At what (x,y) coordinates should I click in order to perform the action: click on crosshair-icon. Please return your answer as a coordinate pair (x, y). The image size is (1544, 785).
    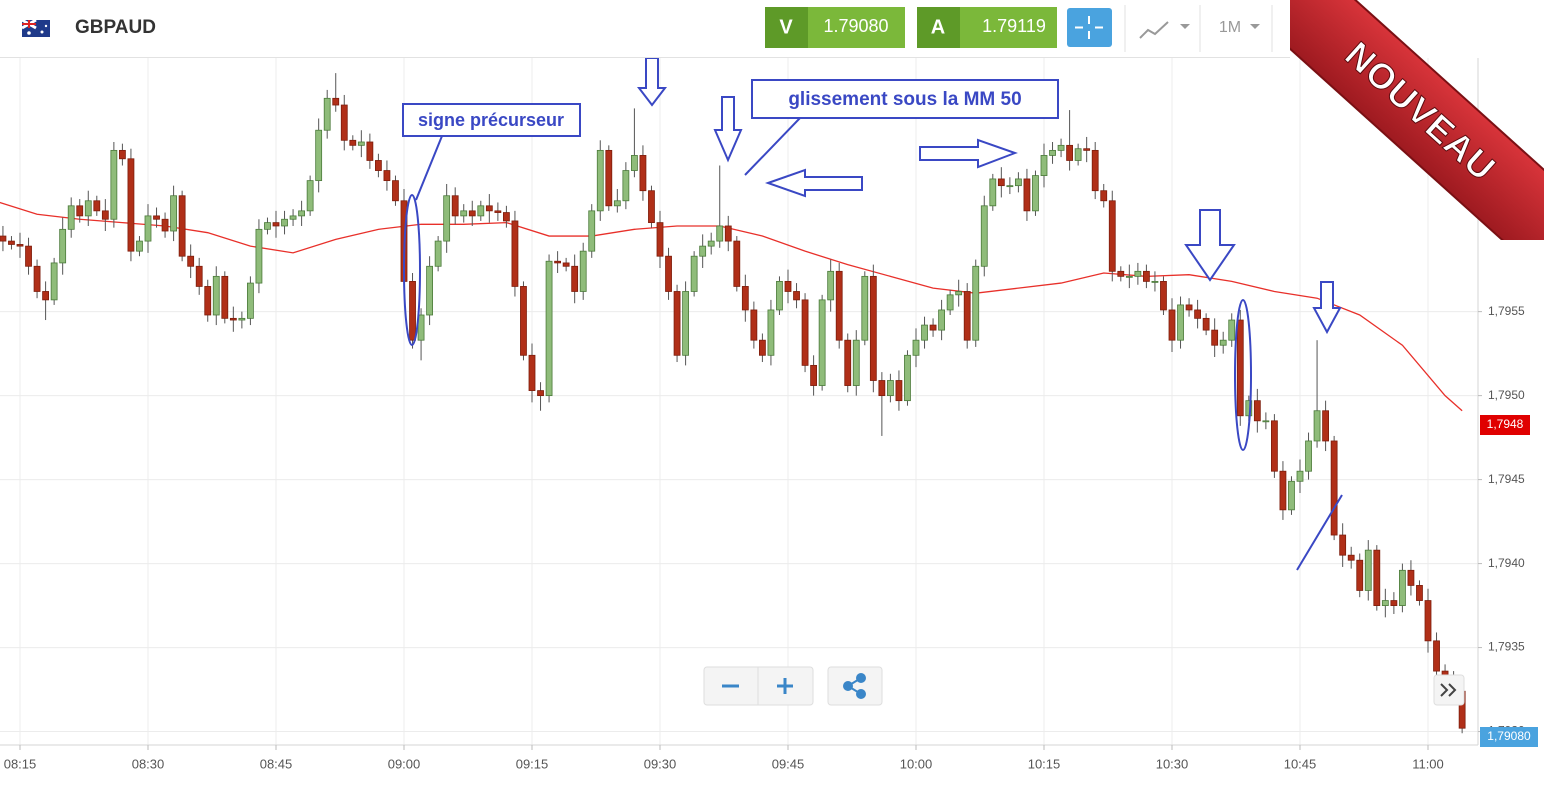
    Looking at the image, I should click on (1089, 27).